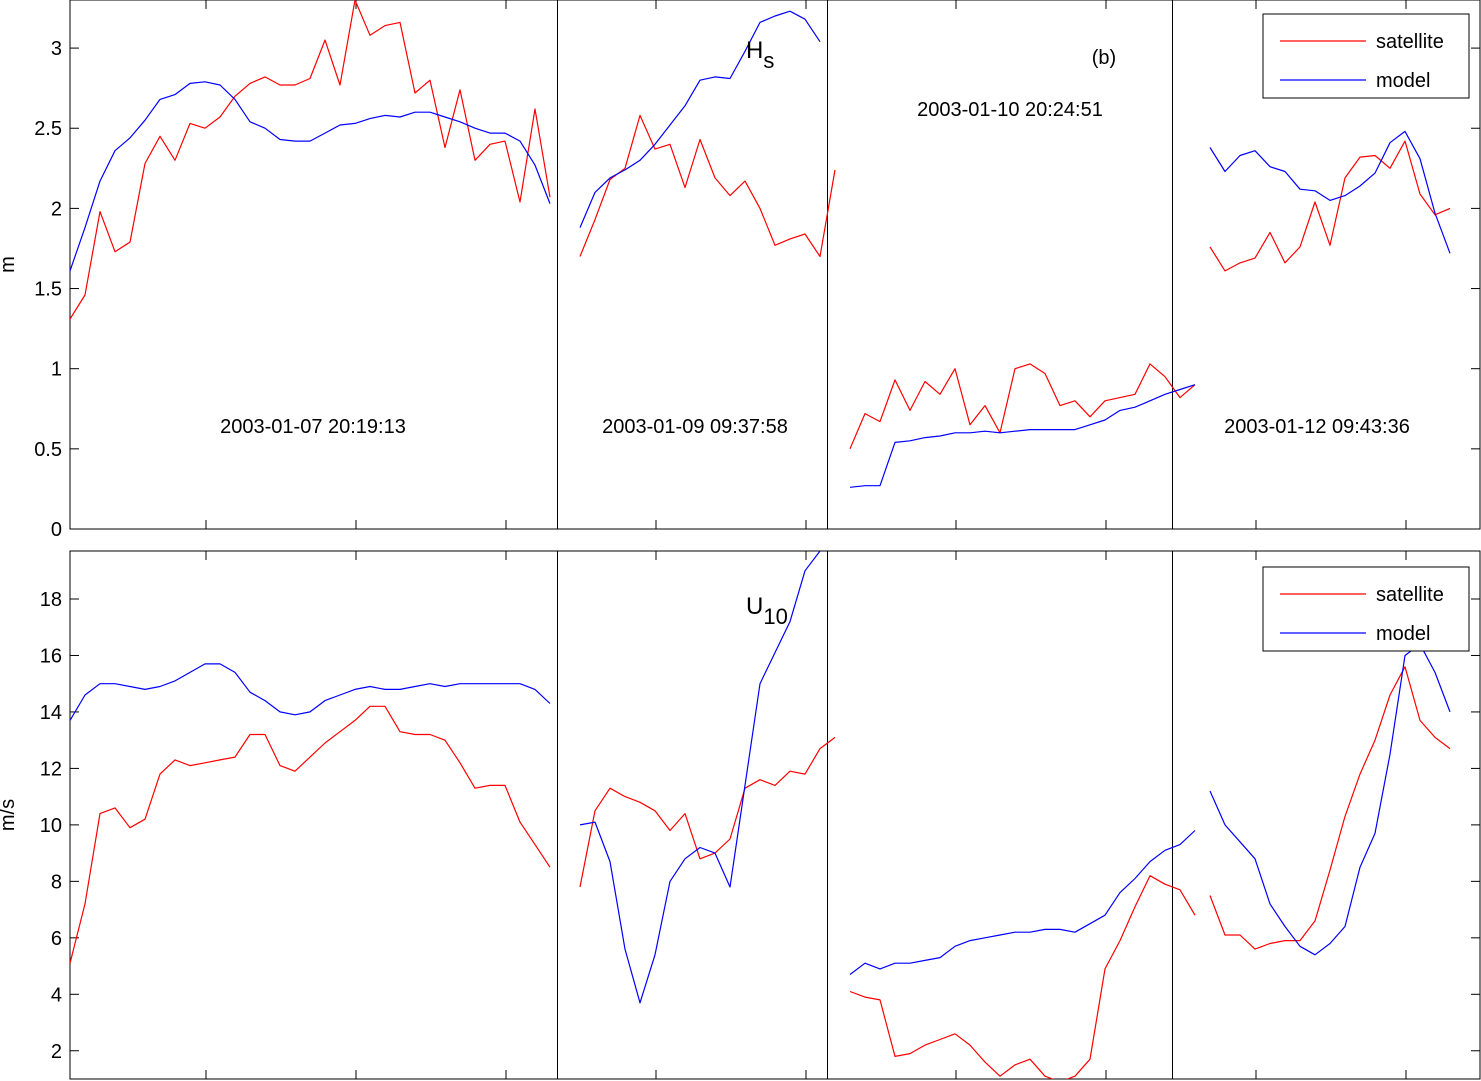 The image size is (1481, 1081). What do you see at coordinates (1317, 427) in the screenshot?
I see `segment-timestamp-label: 2003-01-12 09:43:36` at bounding box center [1317, 427].